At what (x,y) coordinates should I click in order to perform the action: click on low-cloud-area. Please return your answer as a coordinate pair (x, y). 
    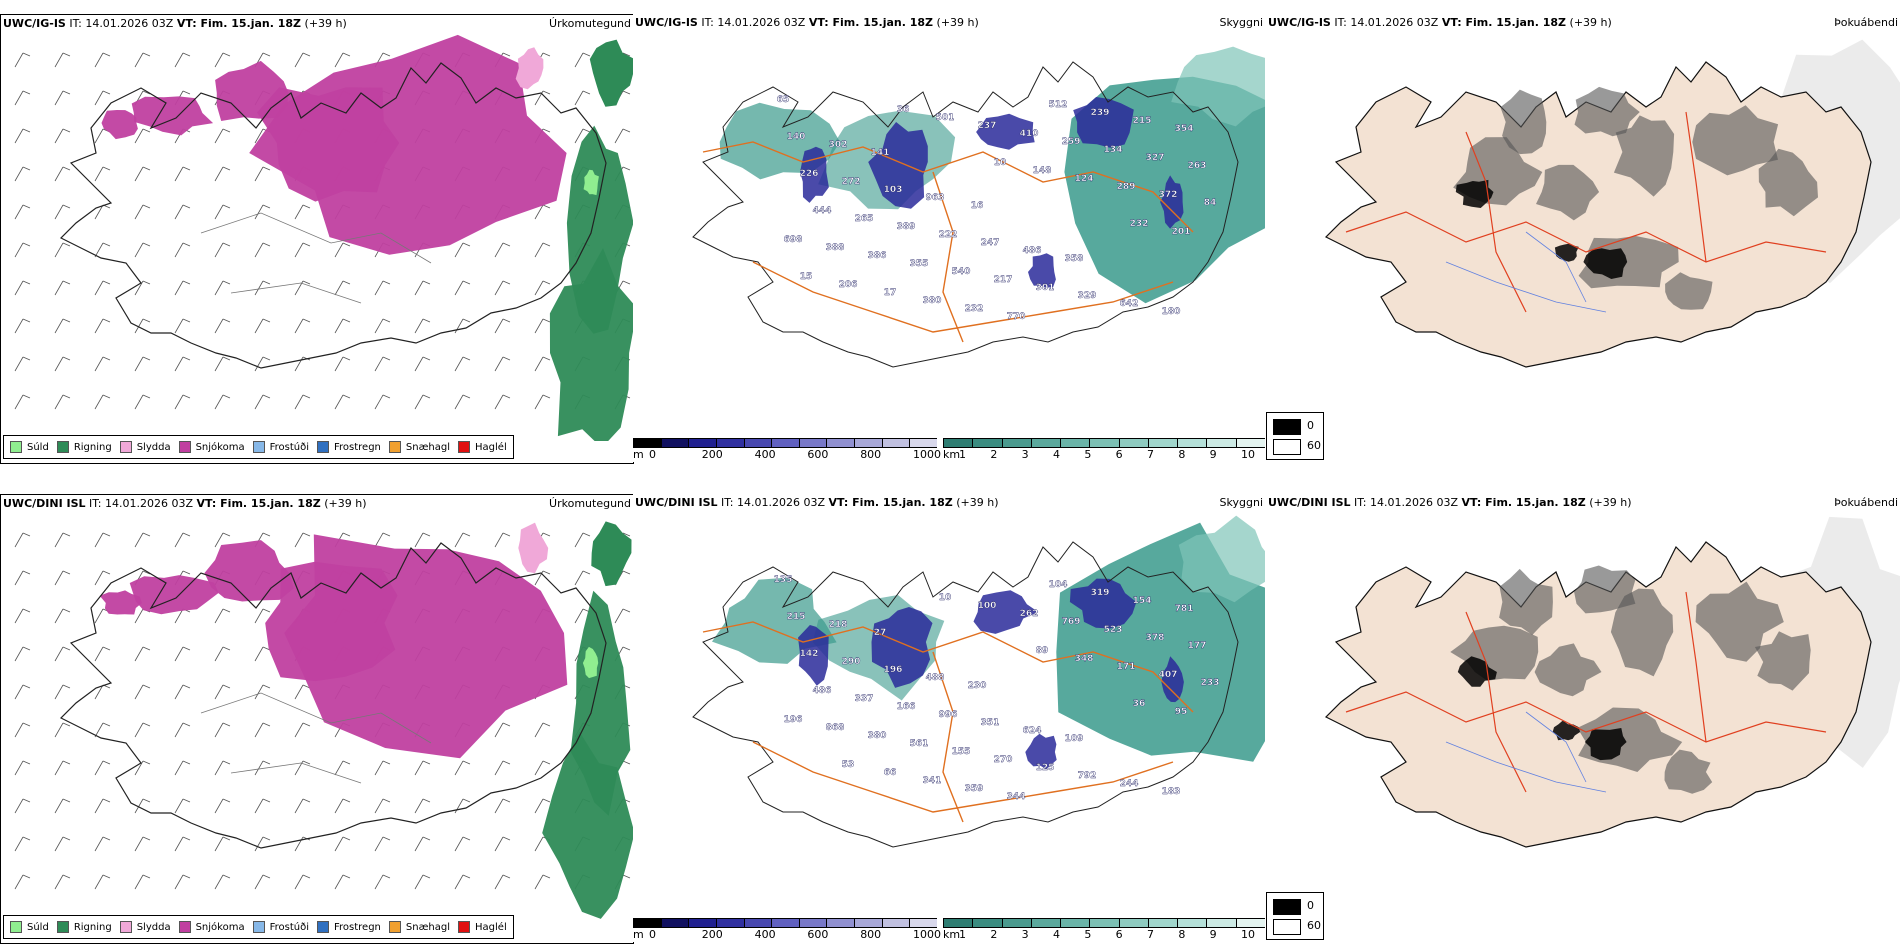
    Looking at the image, I should click on (902, 647).